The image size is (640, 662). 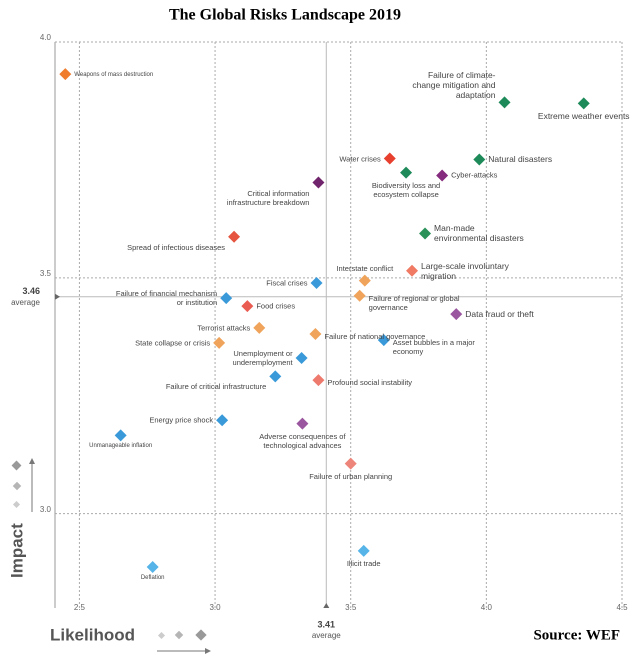 What do you see at coordinates (351, 476) in the screenshot?
I see `risk-label: Failure of urban planning` at bounding box center [351, 476].